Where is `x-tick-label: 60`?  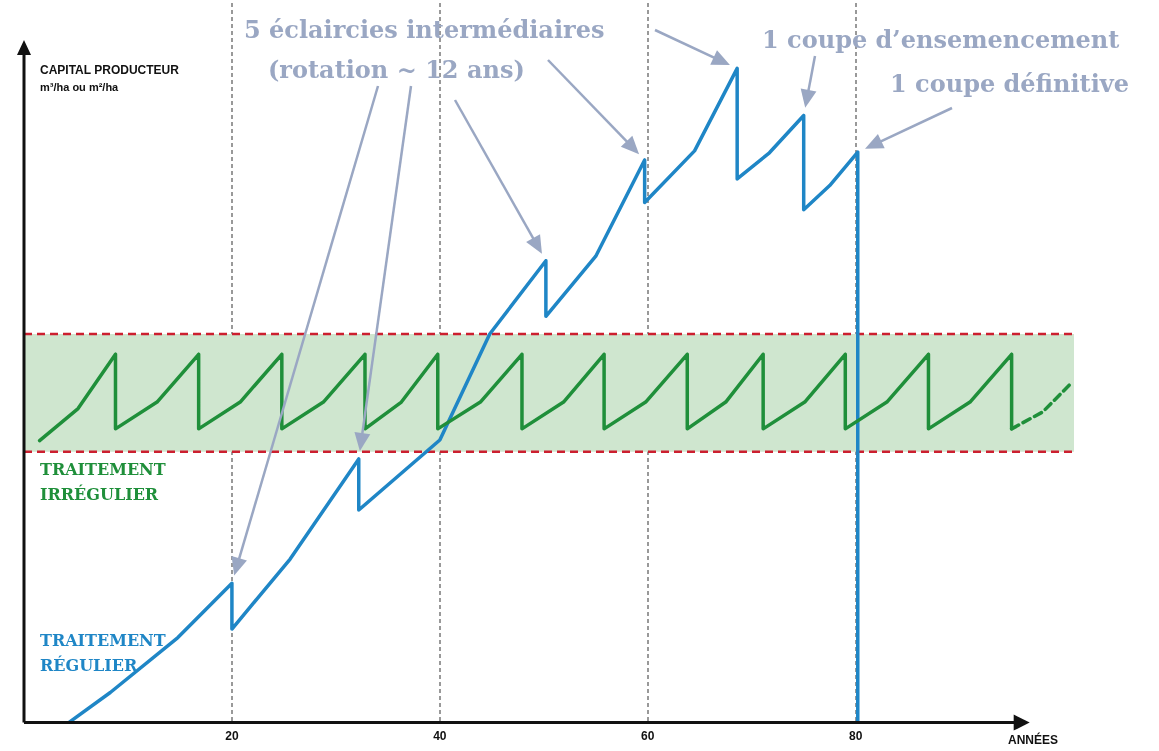
x-tick-label: 60 is located at coordinates (648, 736).